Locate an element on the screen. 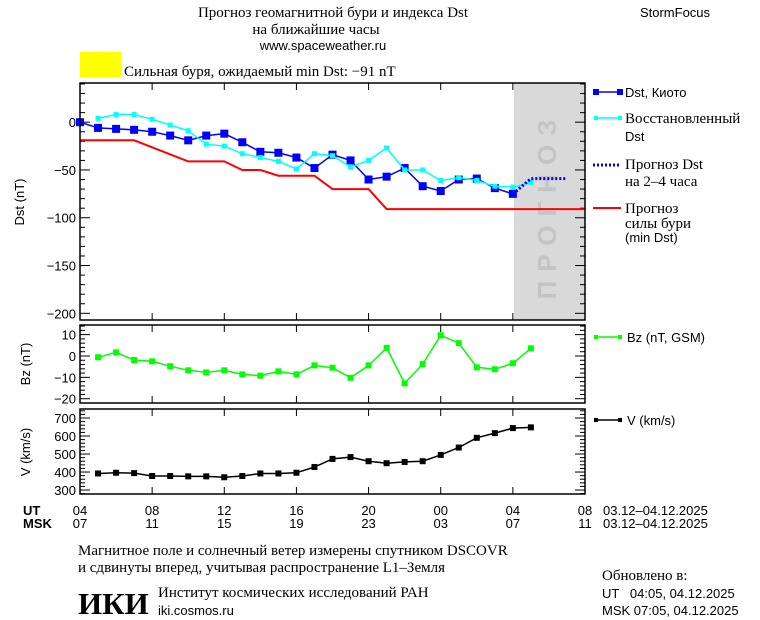 The image size is (760, 620). chart-title-line1: Прогноз геомагнитной бури и индекса Dst is located at coordinates (333, 13).